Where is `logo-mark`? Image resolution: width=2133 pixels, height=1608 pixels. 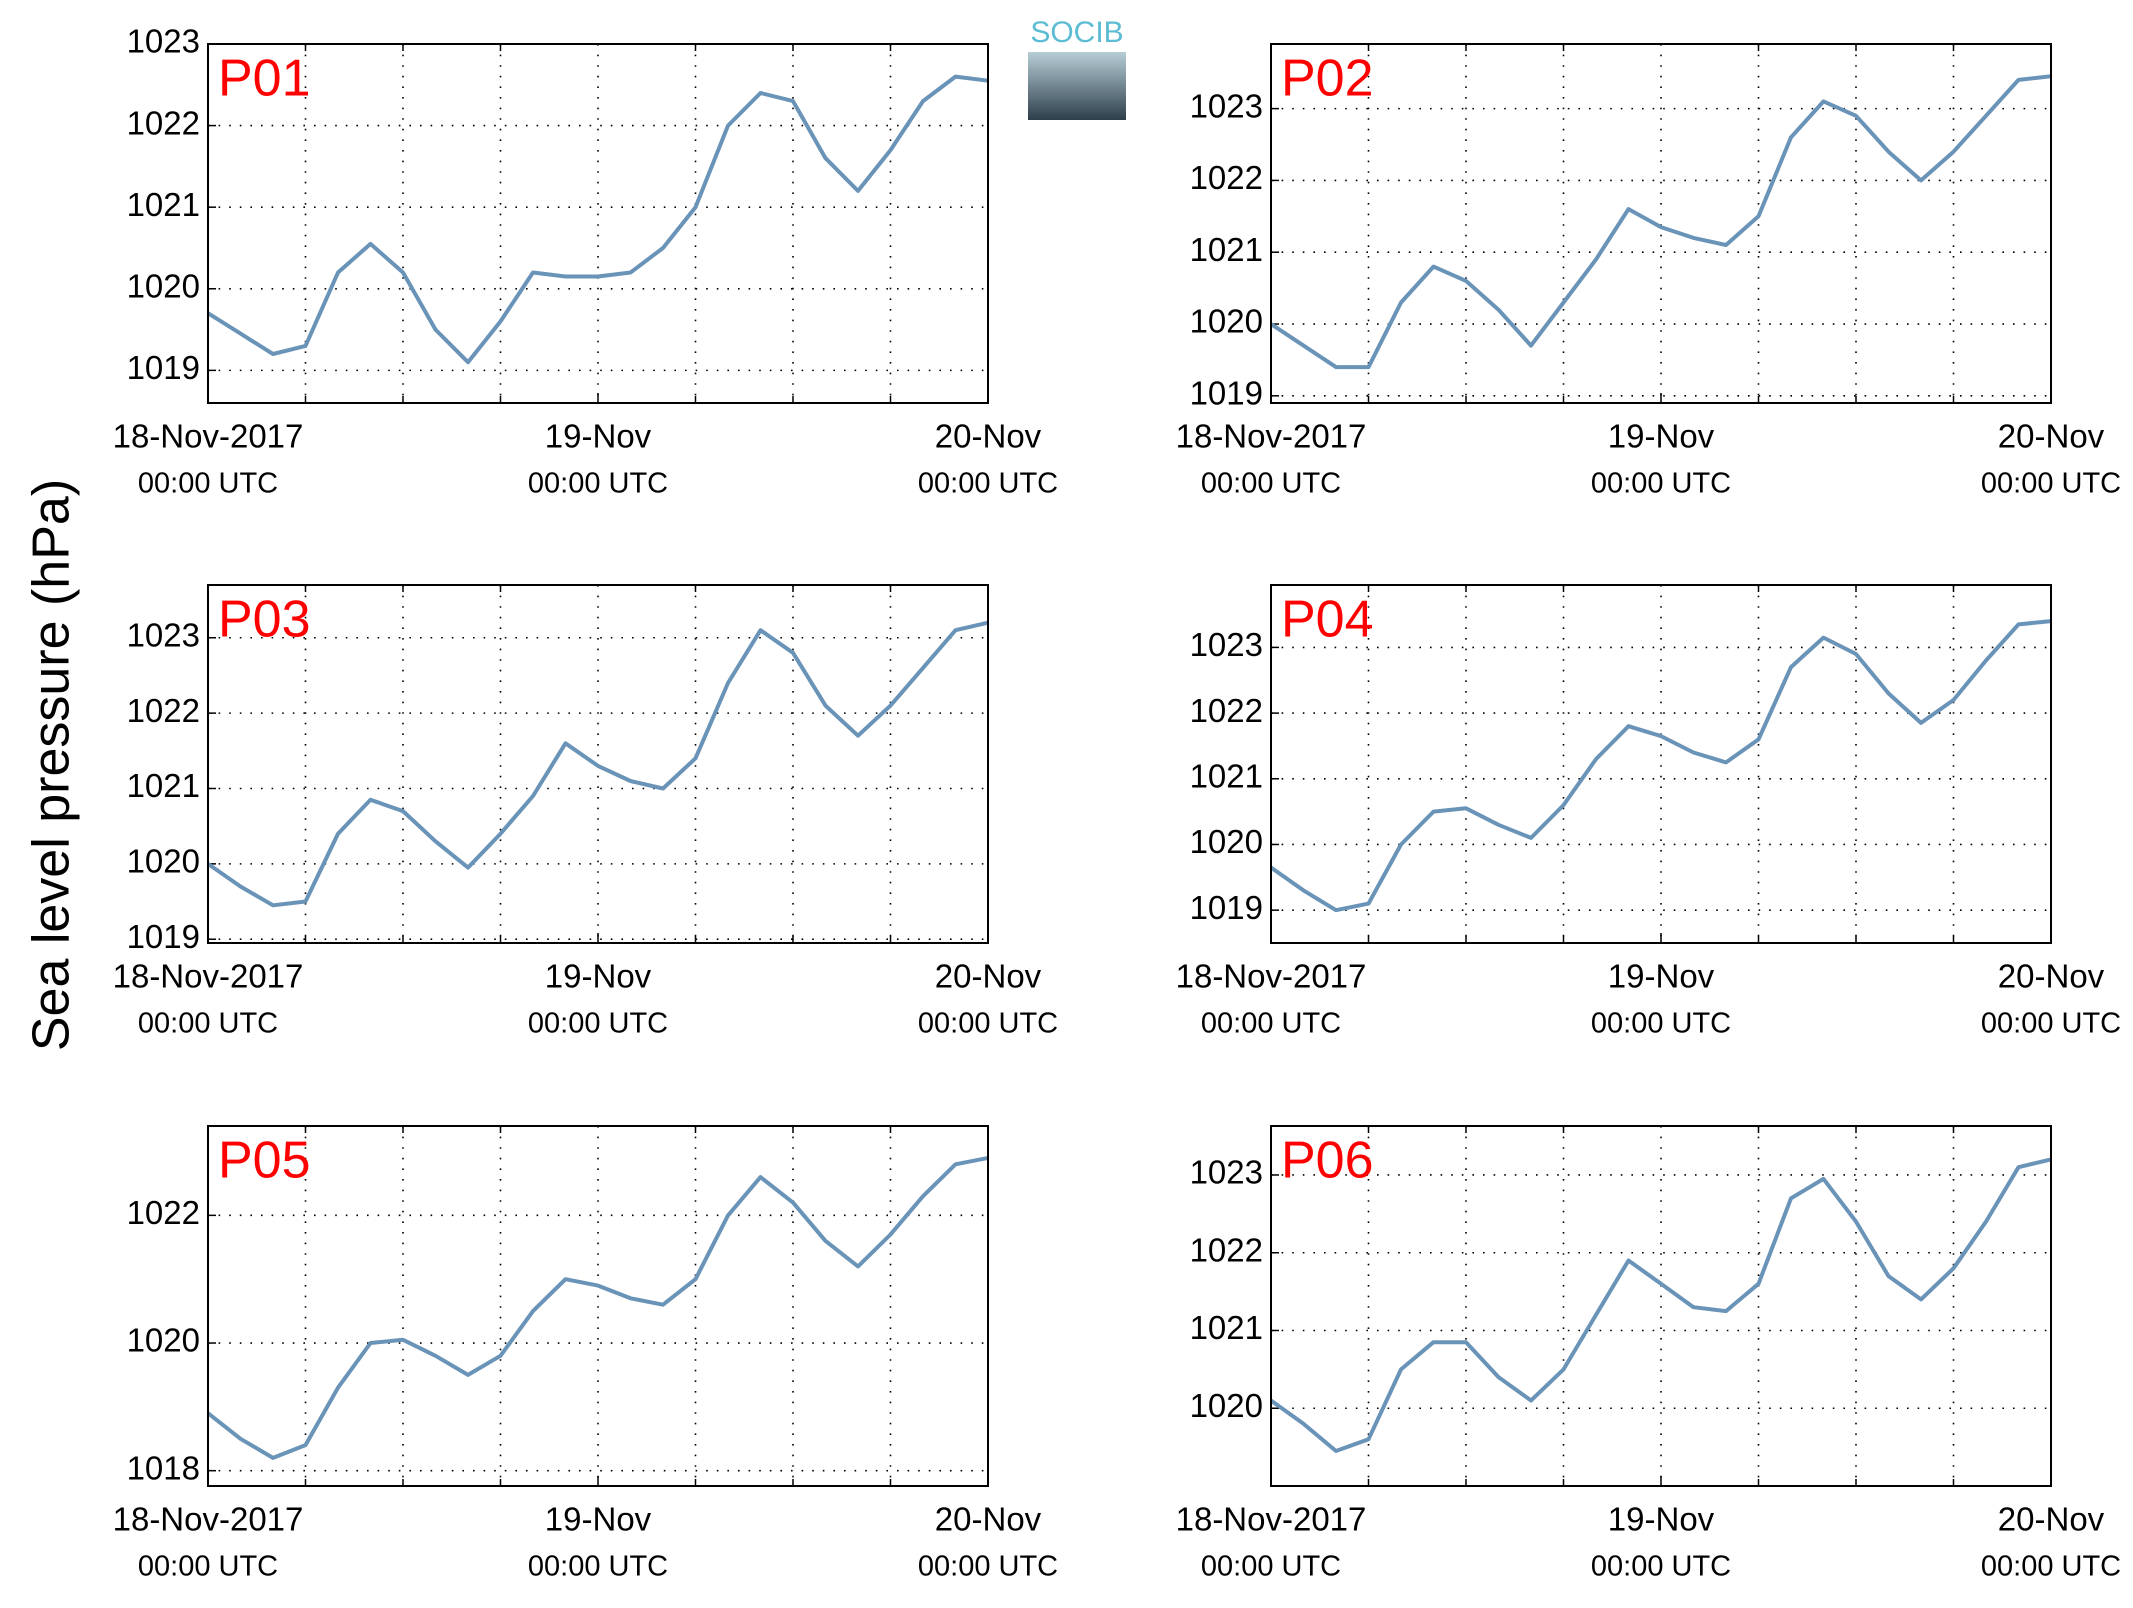
logo-mark is located at coordinates (1077, 86).